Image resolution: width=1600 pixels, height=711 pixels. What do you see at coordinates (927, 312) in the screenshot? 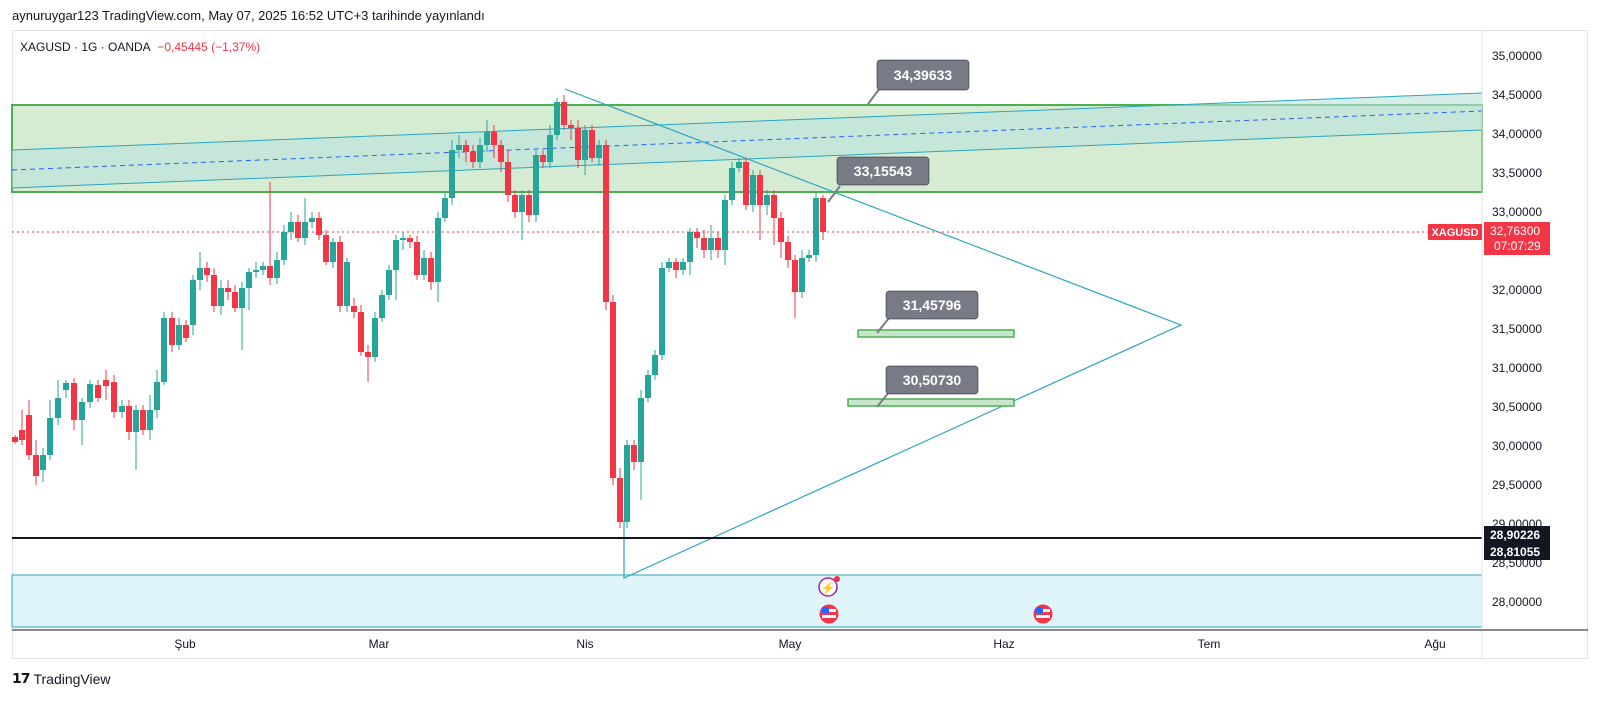
I see `callout-3: 31,45796` at bounding box center [927, 312].